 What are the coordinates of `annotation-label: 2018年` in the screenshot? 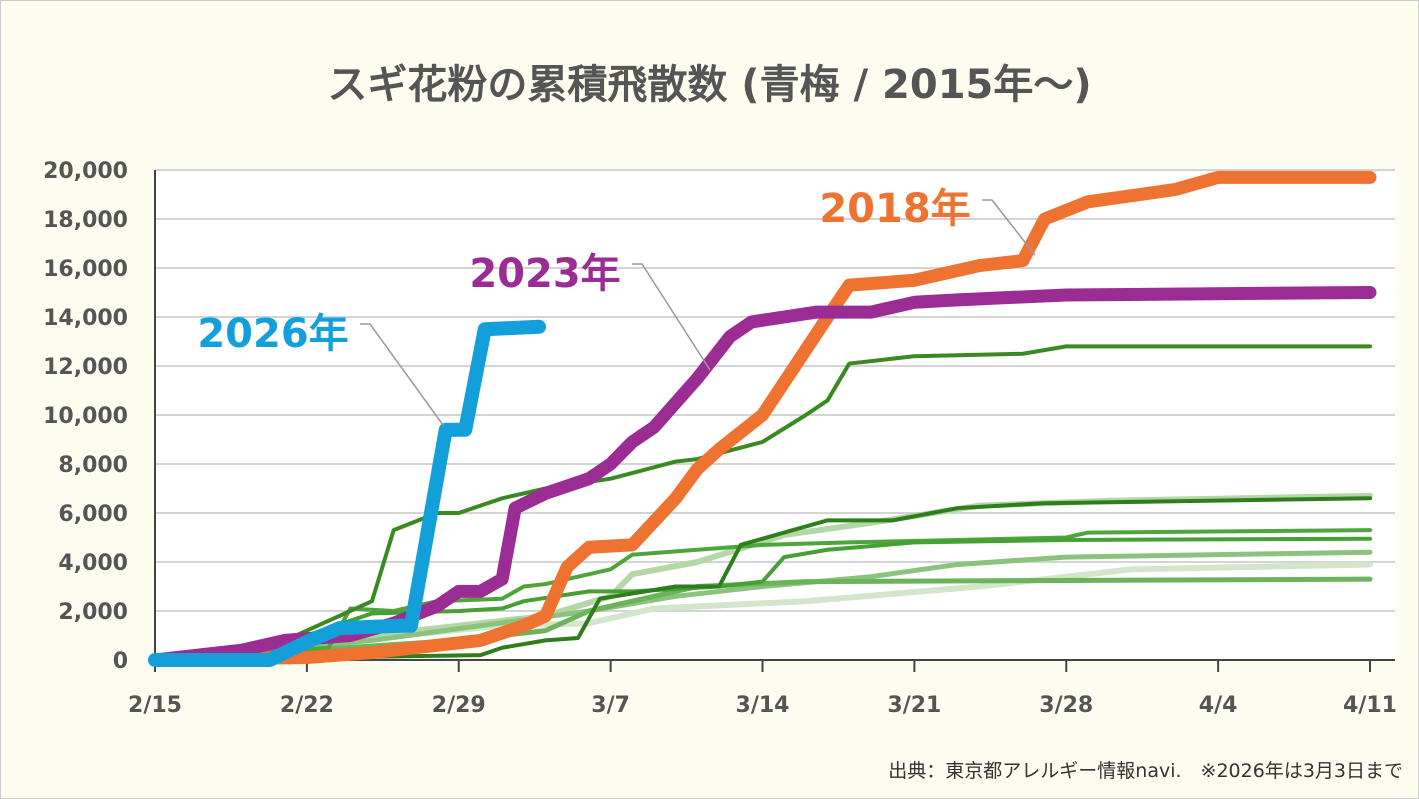 It's located at (894, 209).